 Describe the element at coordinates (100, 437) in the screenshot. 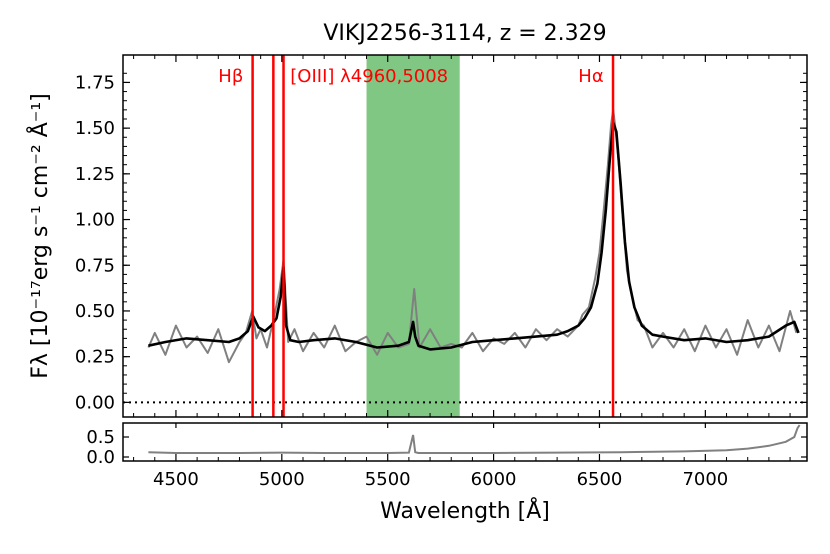

I see `res-y-tick-label: 0.5` at that location.